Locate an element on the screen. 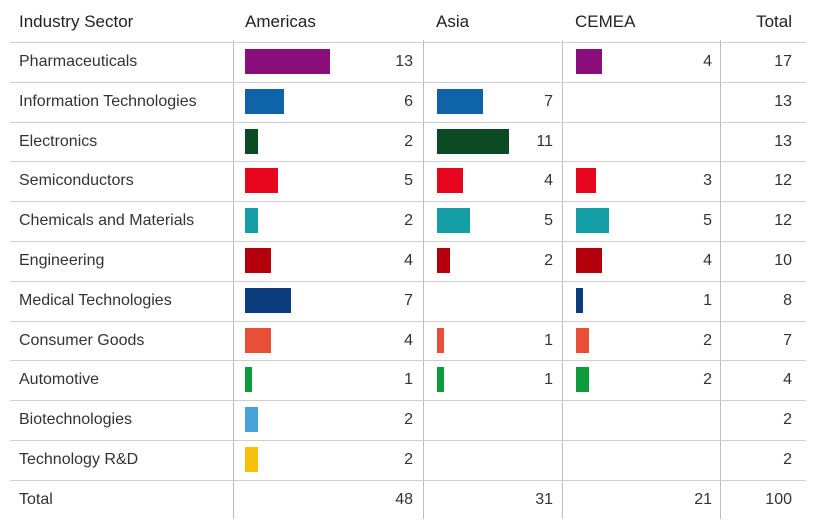 This screenshot has width=830, height=531. total-americas: 48 is located at coordinates (404, 499).